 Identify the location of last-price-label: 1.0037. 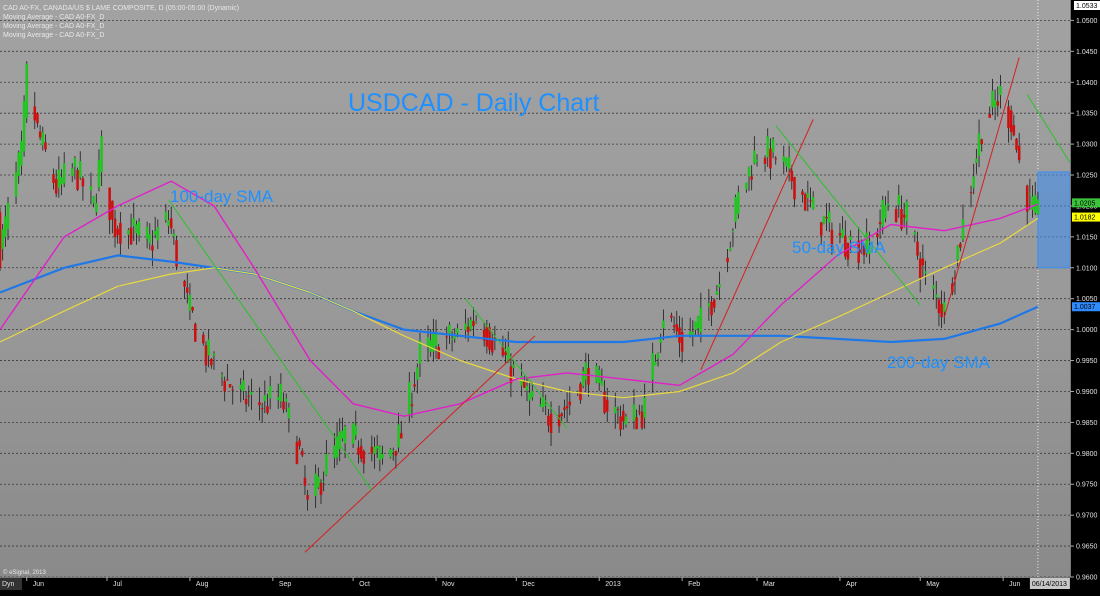
(1085, 307).